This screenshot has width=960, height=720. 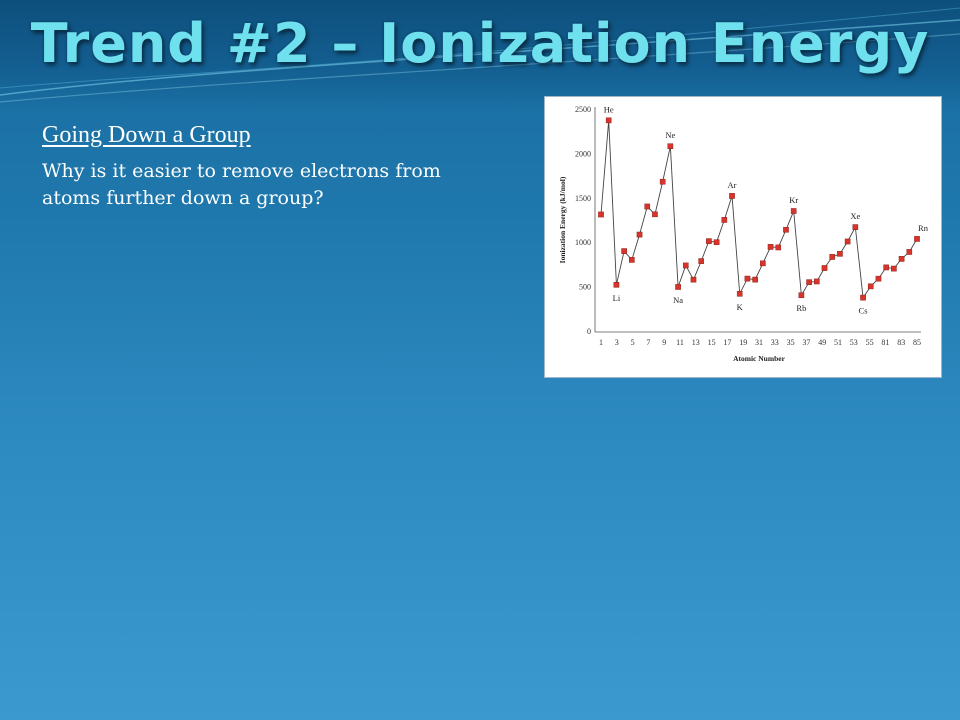 I want to click on y-tick-label: 0, so click(x=589, y=331).